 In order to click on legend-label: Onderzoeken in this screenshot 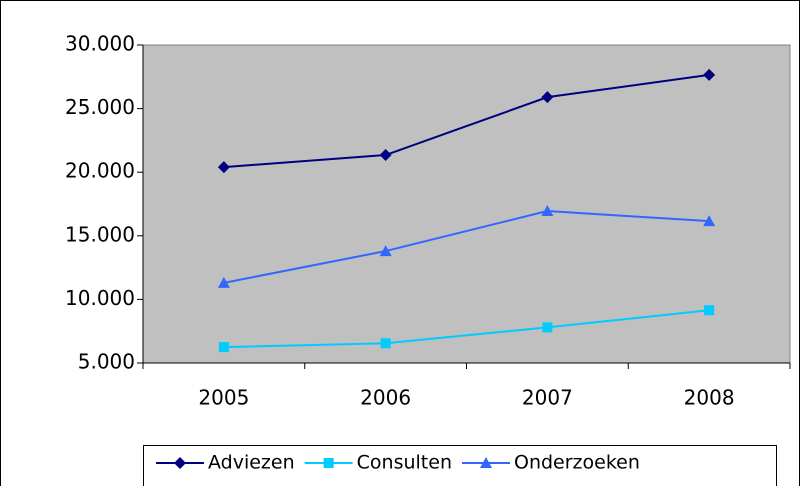, I will do `click(577, 463)`.